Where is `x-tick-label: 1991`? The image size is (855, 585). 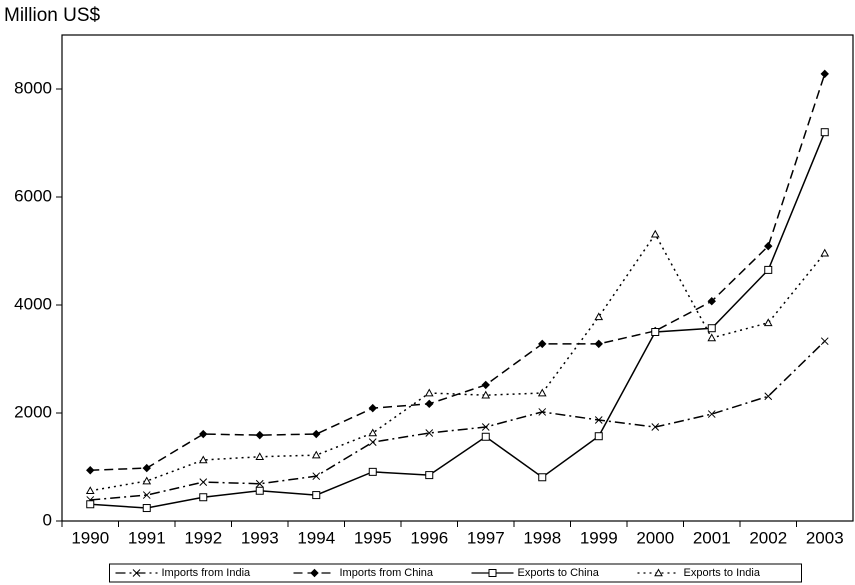
x-tick-label: 1991 is located at coordinates (147, 537).